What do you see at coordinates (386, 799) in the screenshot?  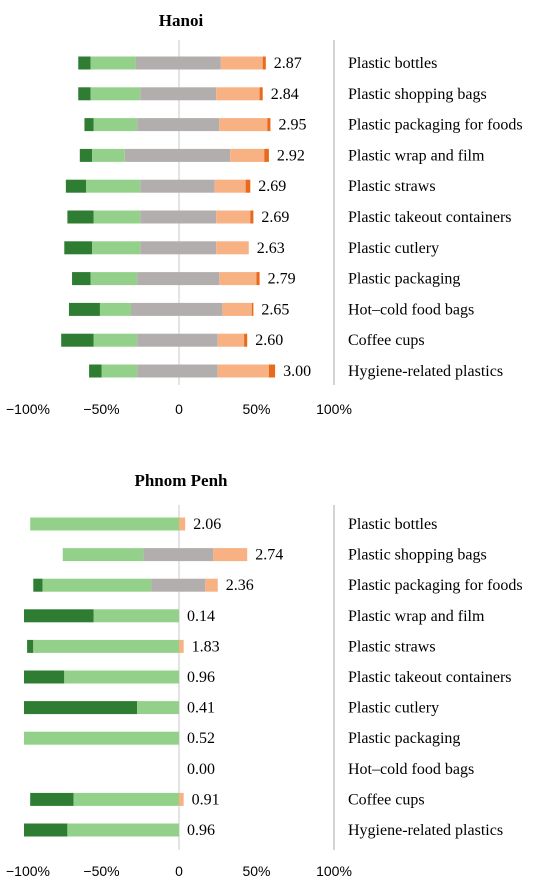 I see `category-label: Coffee cups` at bounding box center [386, 799].